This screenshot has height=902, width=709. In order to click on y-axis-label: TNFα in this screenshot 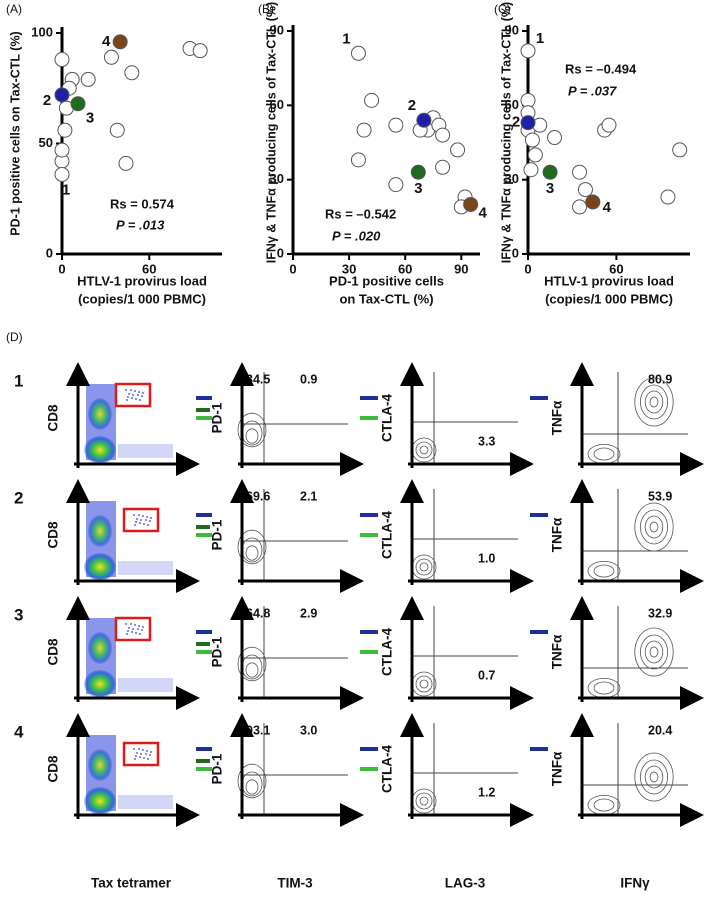, I will do `click(557, 651)`.